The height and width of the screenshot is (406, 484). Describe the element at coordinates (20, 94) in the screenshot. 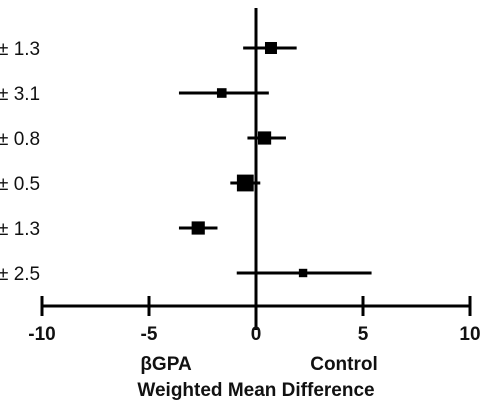

I see `row-label: ± 3.1` at that location.